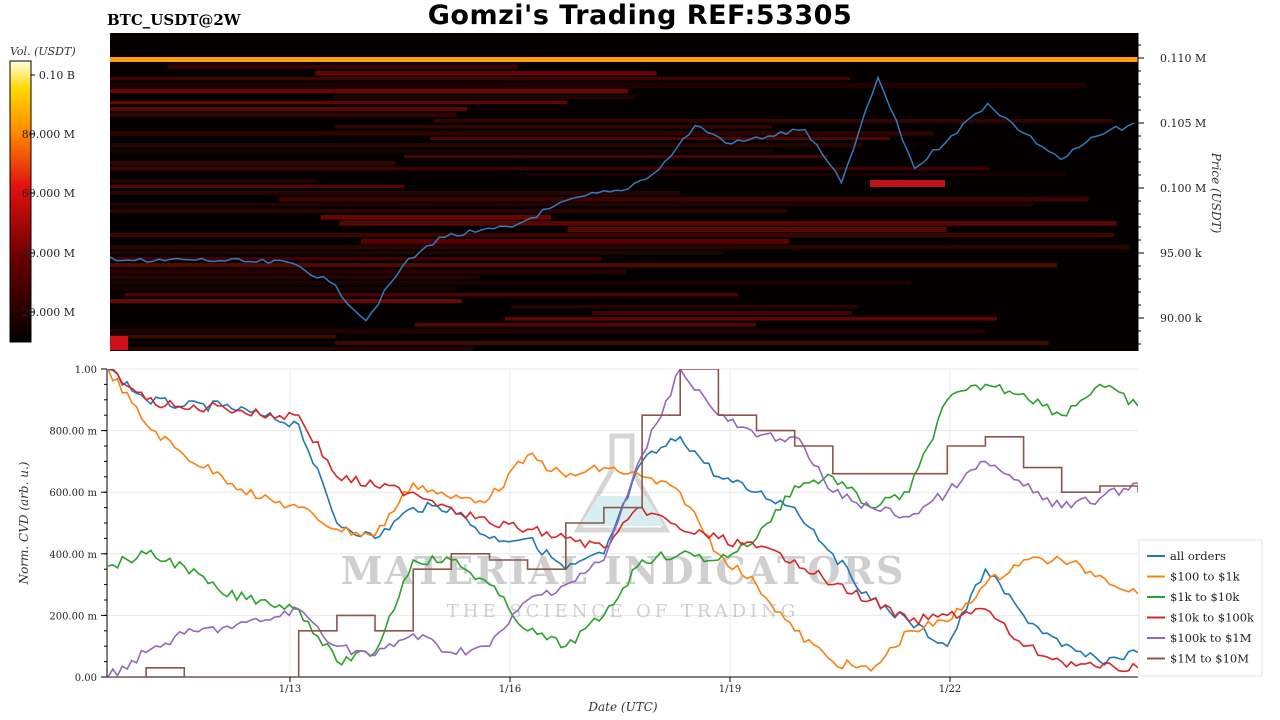 This screenshot has height=720, width=1280. Describe the element at coordinates (48, 253) in the screenshot. I see `colorbar-tick-label: 40.000 M` at that location.